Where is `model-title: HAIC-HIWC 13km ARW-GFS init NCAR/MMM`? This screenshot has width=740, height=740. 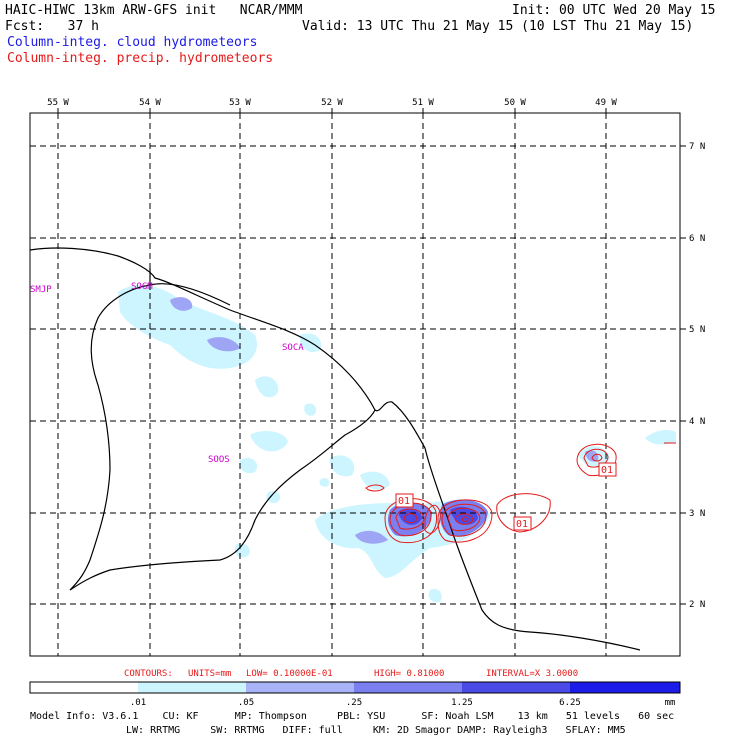
model-title: HAIC-HIWC 13km ARW-GFS init NCAR/MMM is located at coordinates (154, 10).